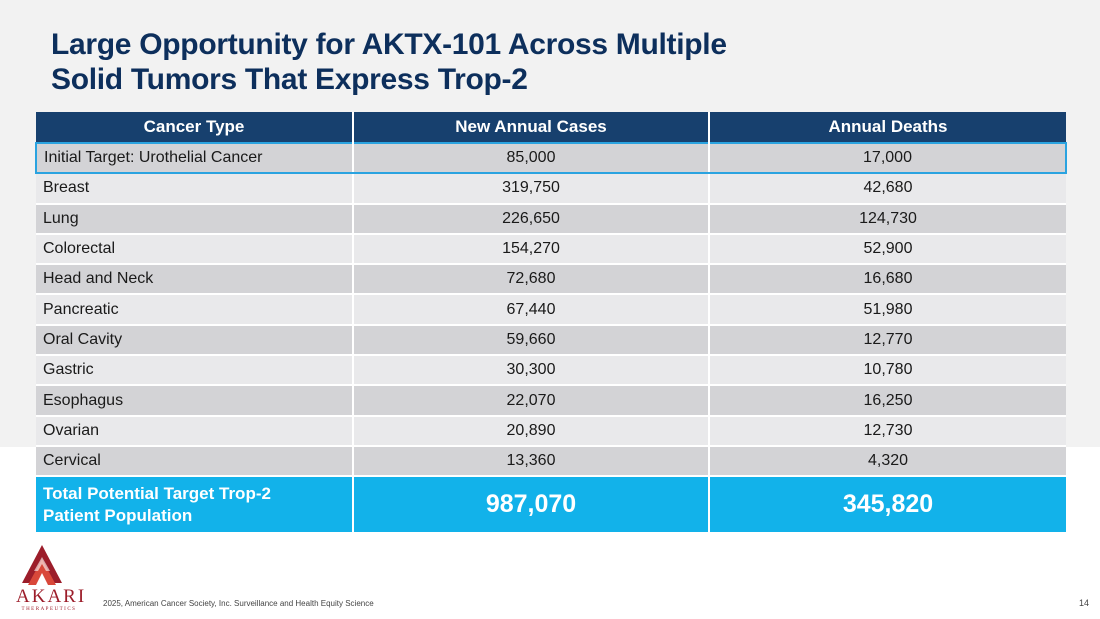 The width and height of the screenshot is (1100, 619). What do you see at coordinates (51, 596) in the screenshot?
I see `logo-wordmark: AKARI` at bounding box center [51, 596].